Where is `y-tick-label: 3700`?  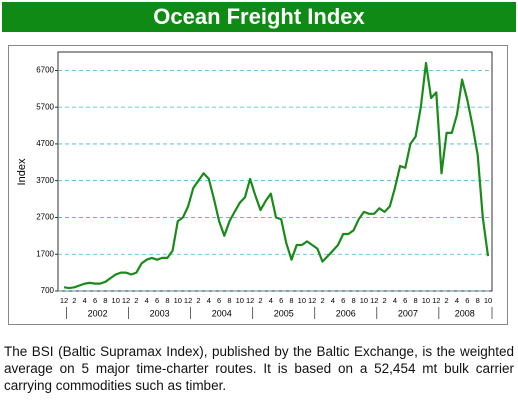
y-tick-label: 3700 is located at coordinates (45, 180).